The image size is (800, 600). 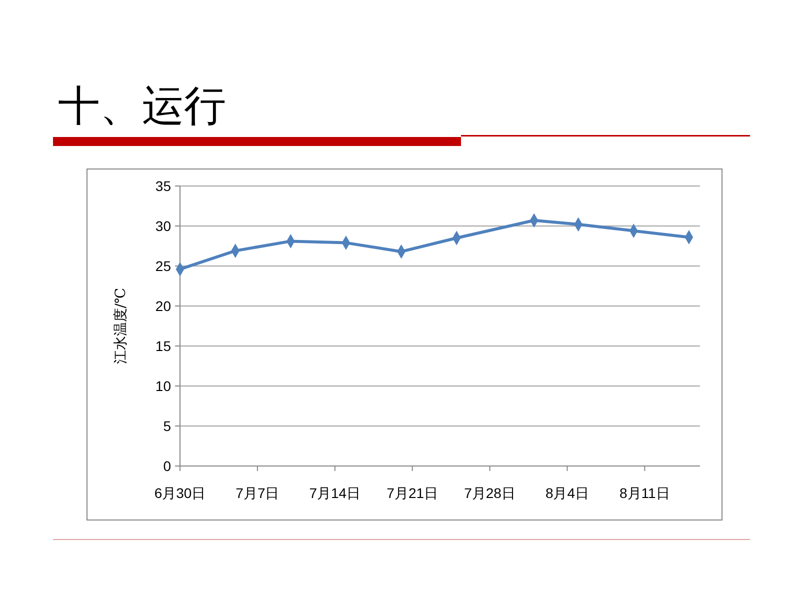 I want to click on x-tick-label: 7月28日, so click(x=490, y=493).